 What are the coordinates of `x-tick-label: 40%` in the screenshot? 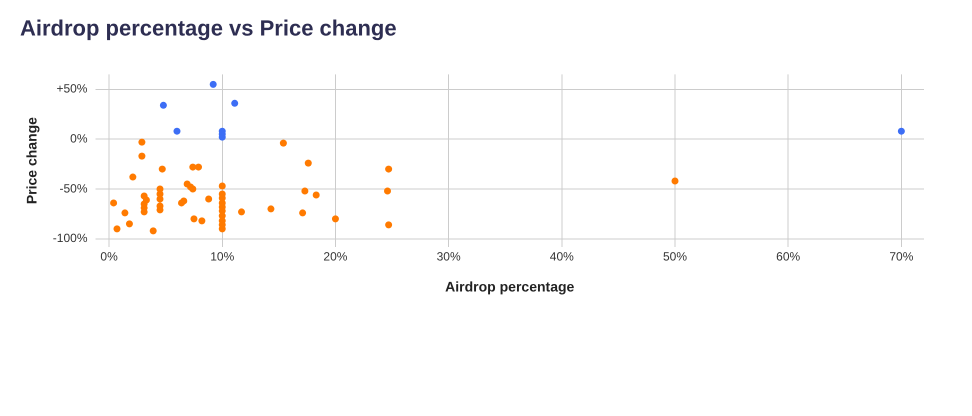 It's located at (562, 256).